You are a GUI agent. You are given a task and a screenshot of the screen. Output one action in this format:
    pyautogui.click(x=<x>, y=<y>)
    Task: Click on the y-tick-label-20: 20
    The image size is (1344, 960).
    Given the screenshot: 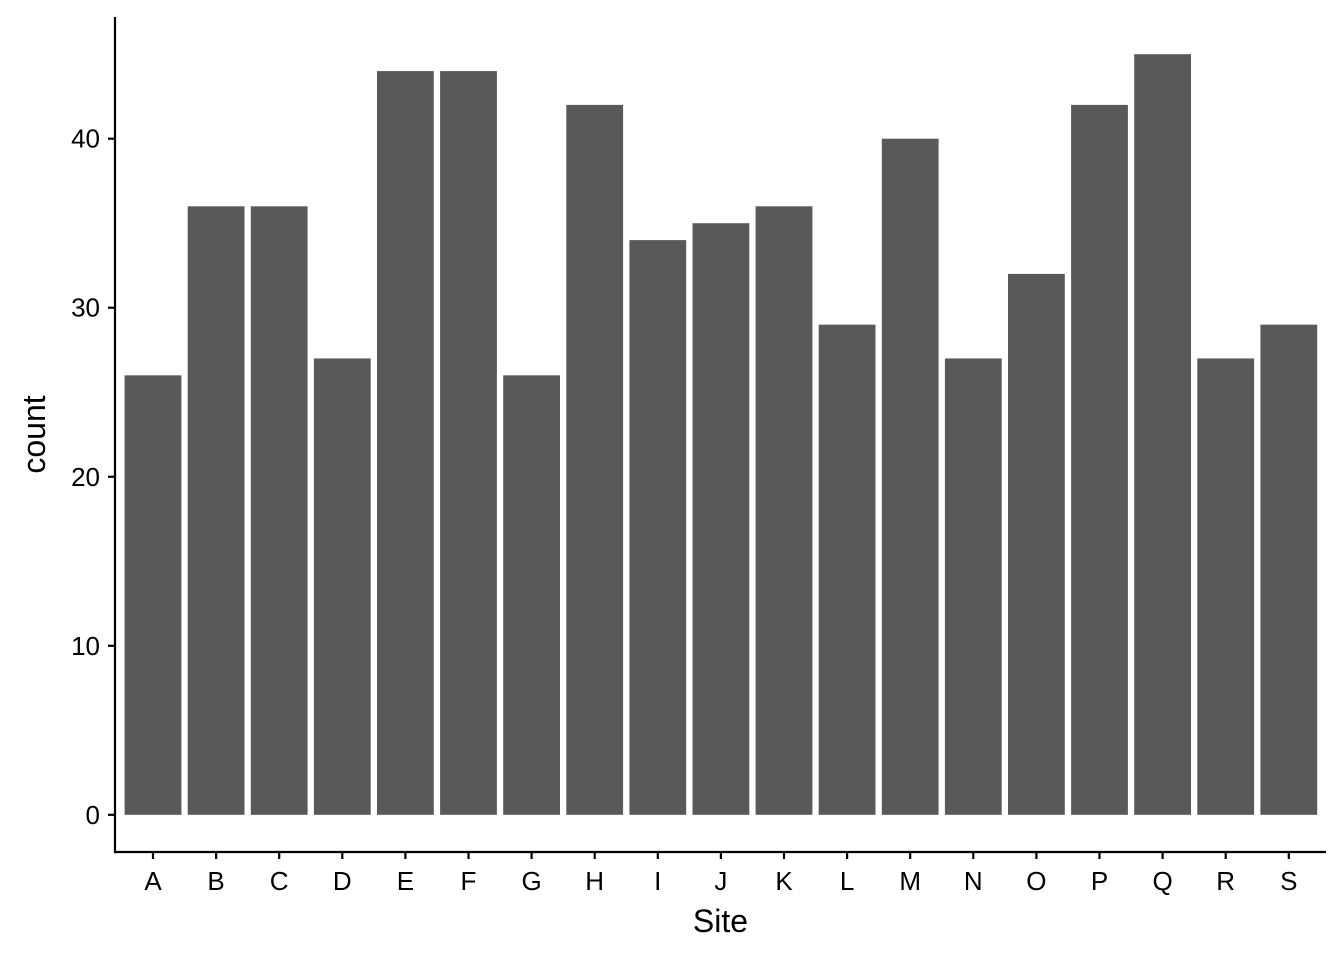 What is the action you would take?
    pyautogui.click(x=85, y=477)
    